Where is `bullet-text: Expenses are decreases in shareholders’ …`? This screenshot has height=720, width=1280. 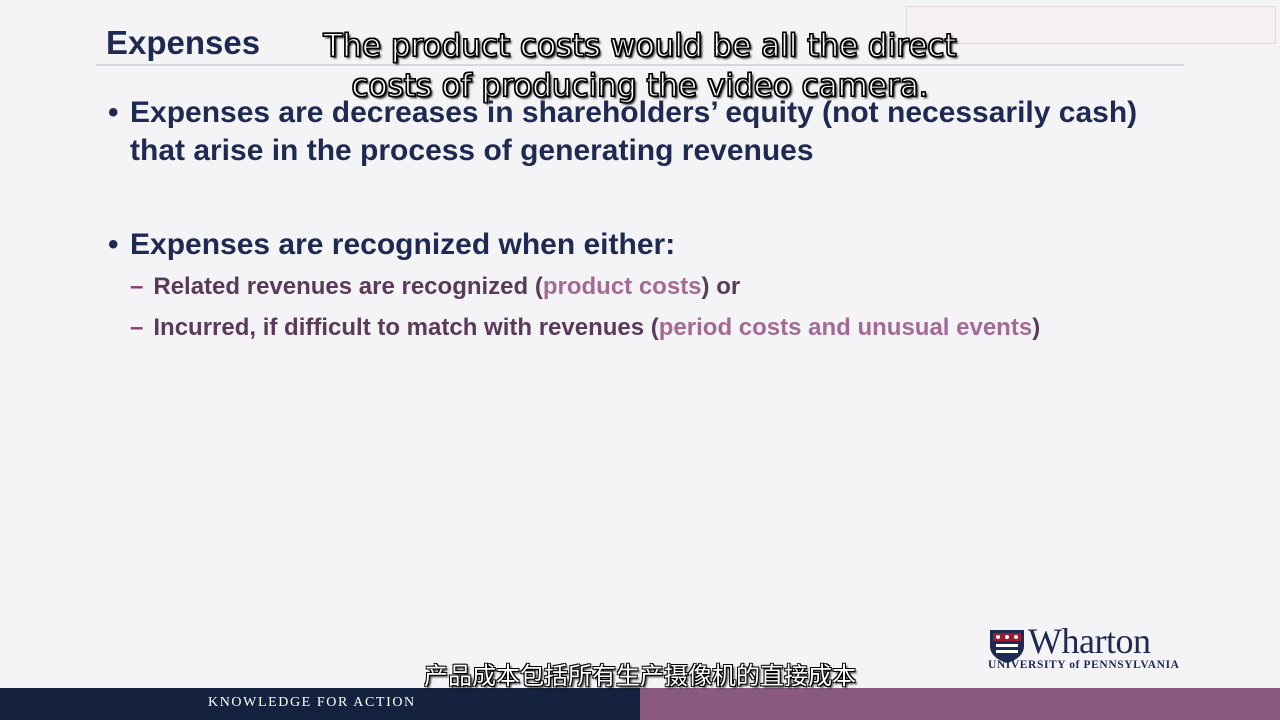
bullet-text: Expenses are decreases in shareholders’ … is located at coordinates (634, 131).